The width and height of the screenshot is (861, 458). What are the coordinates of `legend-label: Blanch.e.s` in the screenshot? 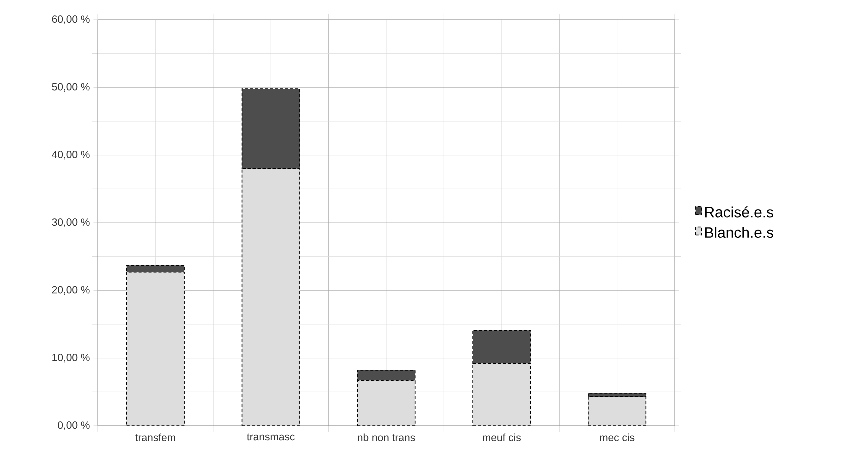 It's located at (739, 232).